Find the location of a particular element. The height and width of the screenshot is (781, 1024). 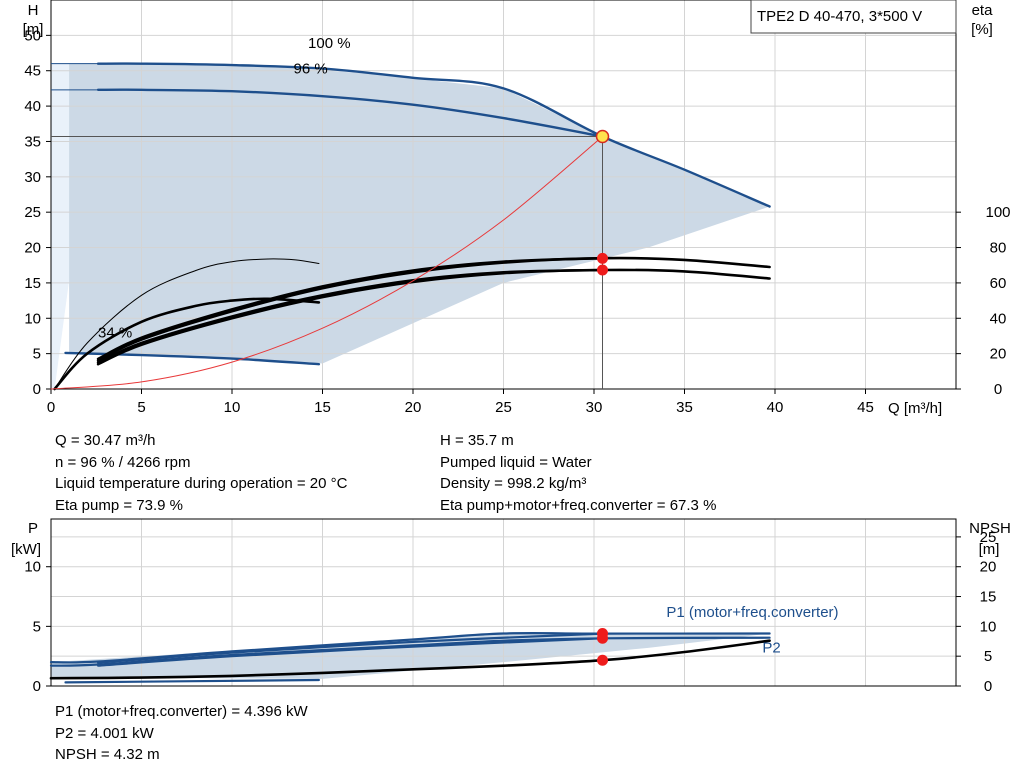

info-npsh: NPSH = 4.32 m is located at coordinates (107, 754).